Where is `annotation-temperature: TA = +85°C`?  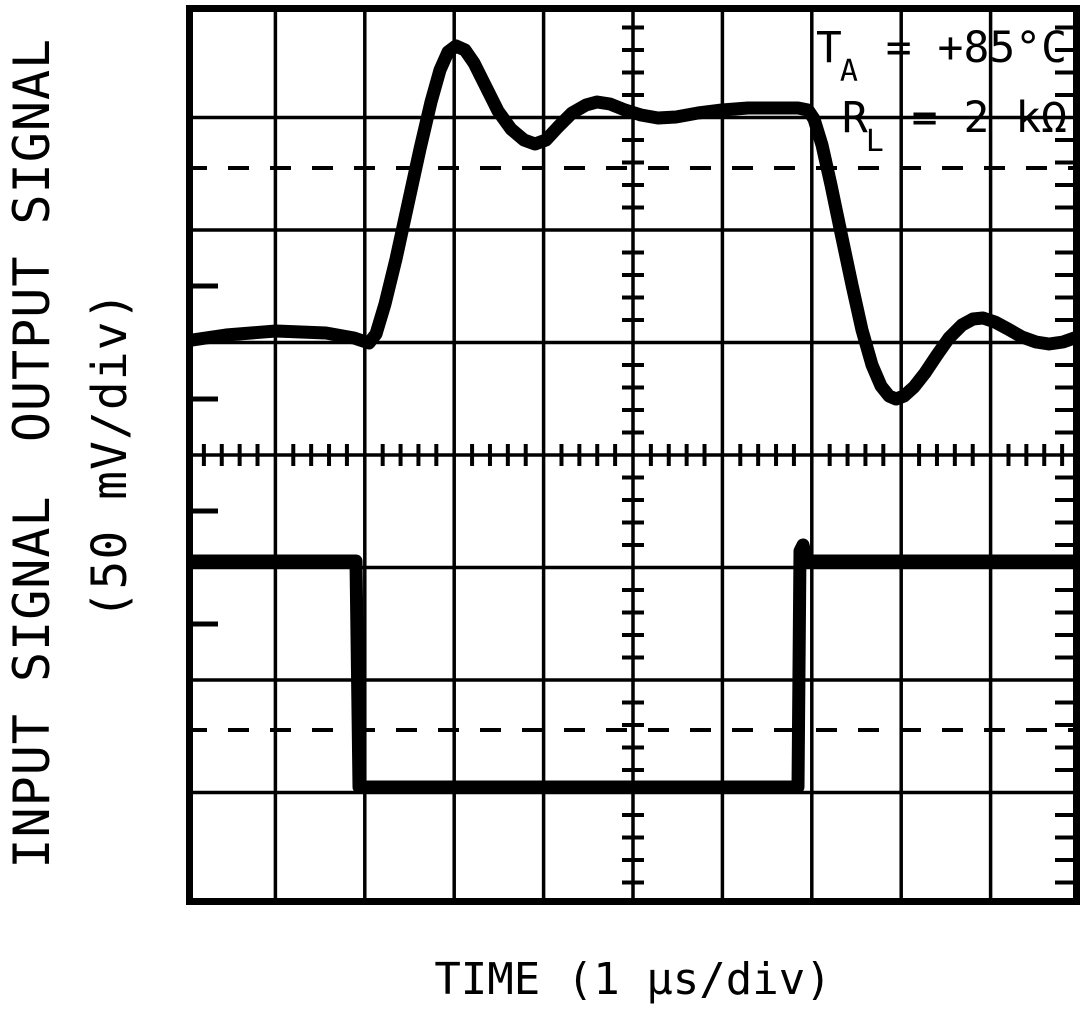
annotation-temperature: TA = +85°C is located at coordinates (941, 57).